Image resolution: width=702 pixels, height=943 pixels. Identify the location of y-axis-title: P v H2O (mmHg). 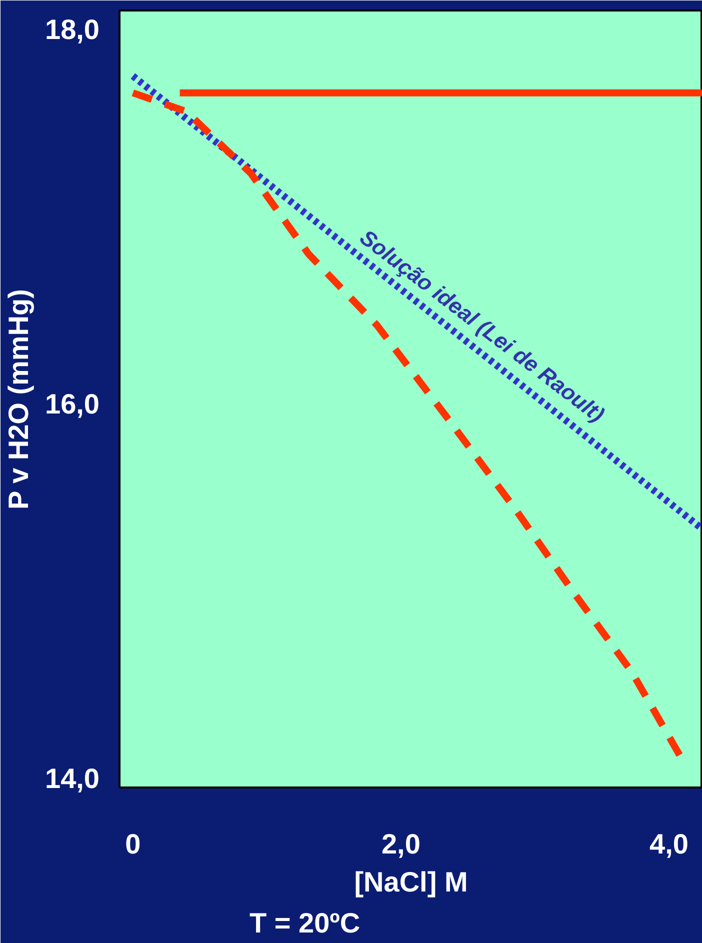
(18, 399).